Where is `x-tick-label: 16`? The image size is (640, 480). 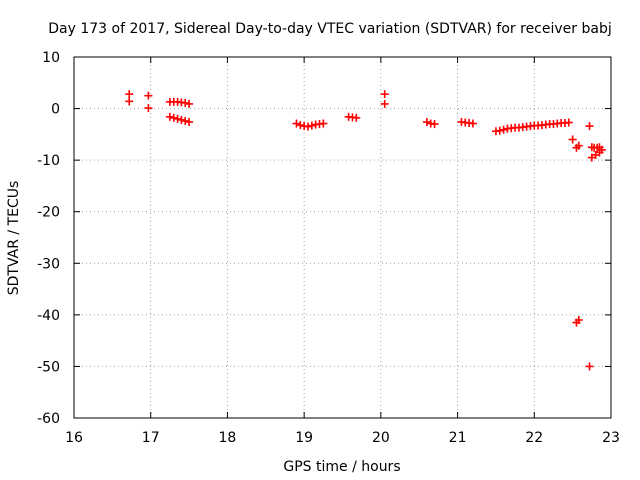 x-tick-label: 16 is located at coordinates (74, 438).